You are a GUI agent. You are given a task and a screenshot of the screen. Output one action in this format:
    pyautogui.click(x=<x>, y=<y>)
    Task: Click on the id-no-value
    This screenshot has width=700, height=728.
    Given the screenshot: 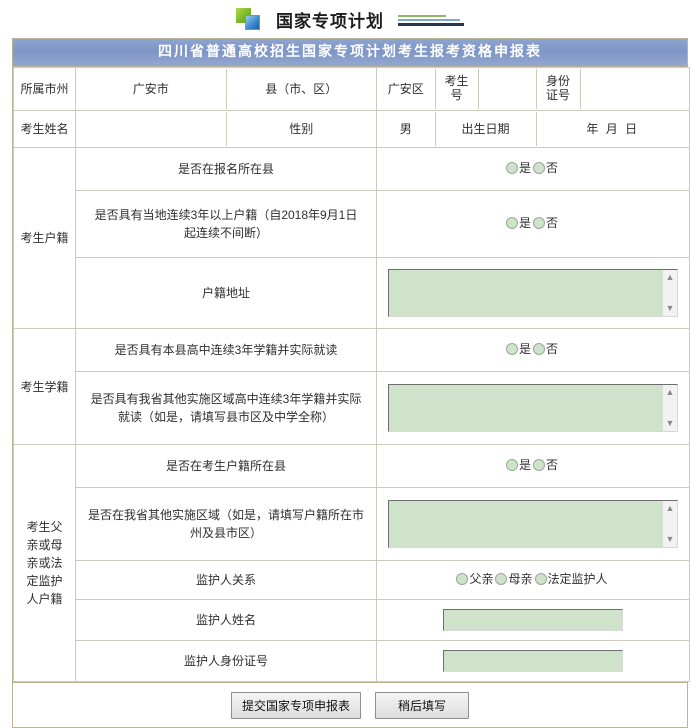 What is the action you would take?
    pyautogui.click(x=634, y=89)
    